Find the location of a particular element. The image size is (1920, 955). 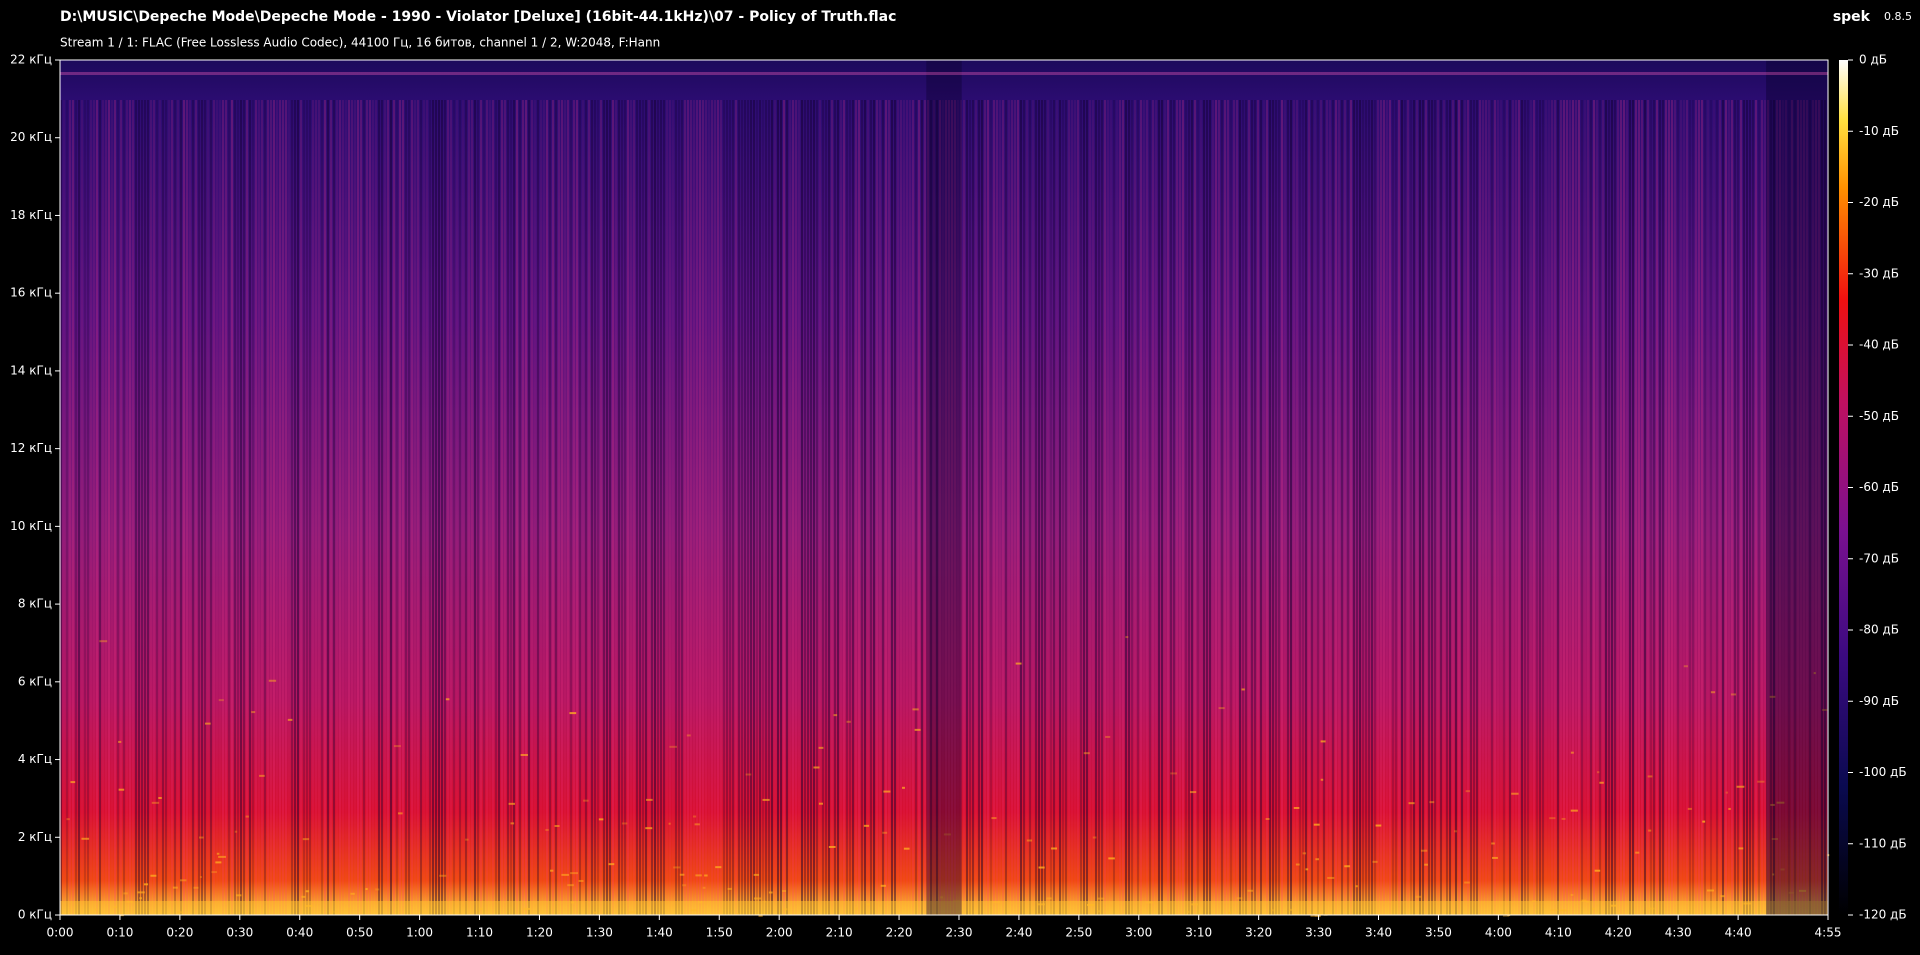

x-tick-label: 1:50 is located at coordinates (719, 933).